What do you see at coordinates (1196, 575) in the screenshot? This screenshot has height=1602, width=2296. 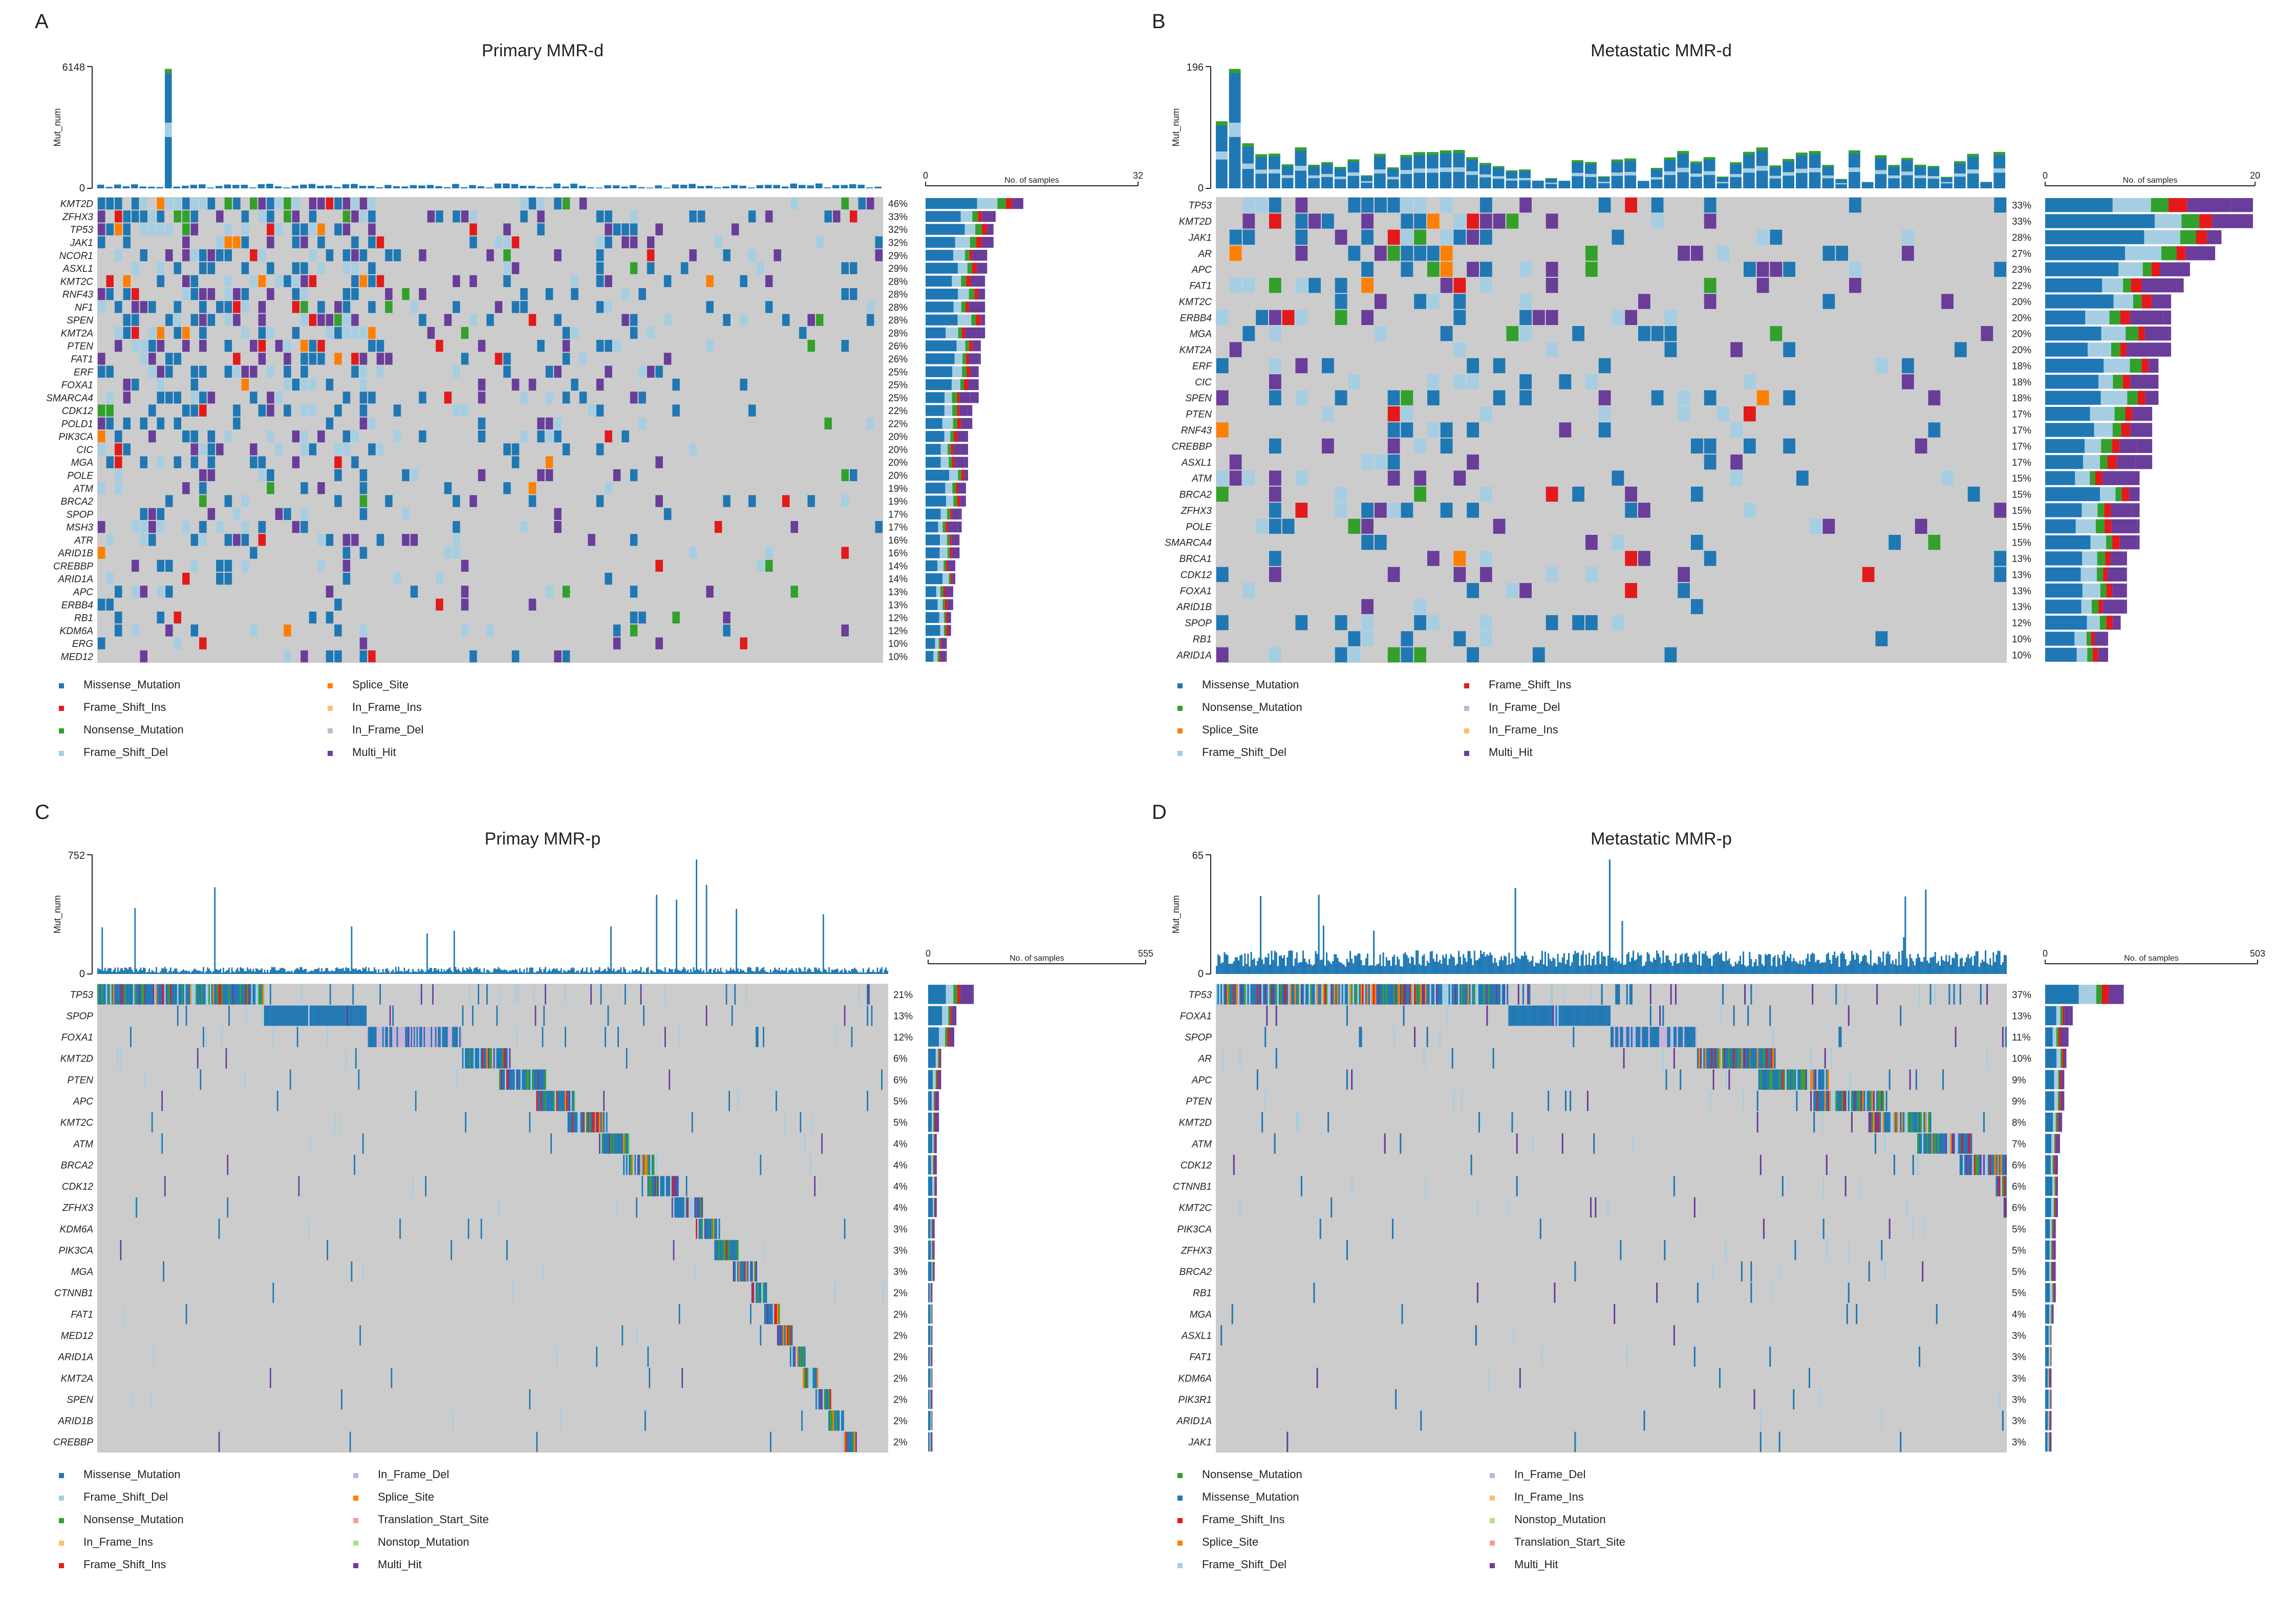 I see `gene-label: CDK12` at bounding box center [1196, 575].